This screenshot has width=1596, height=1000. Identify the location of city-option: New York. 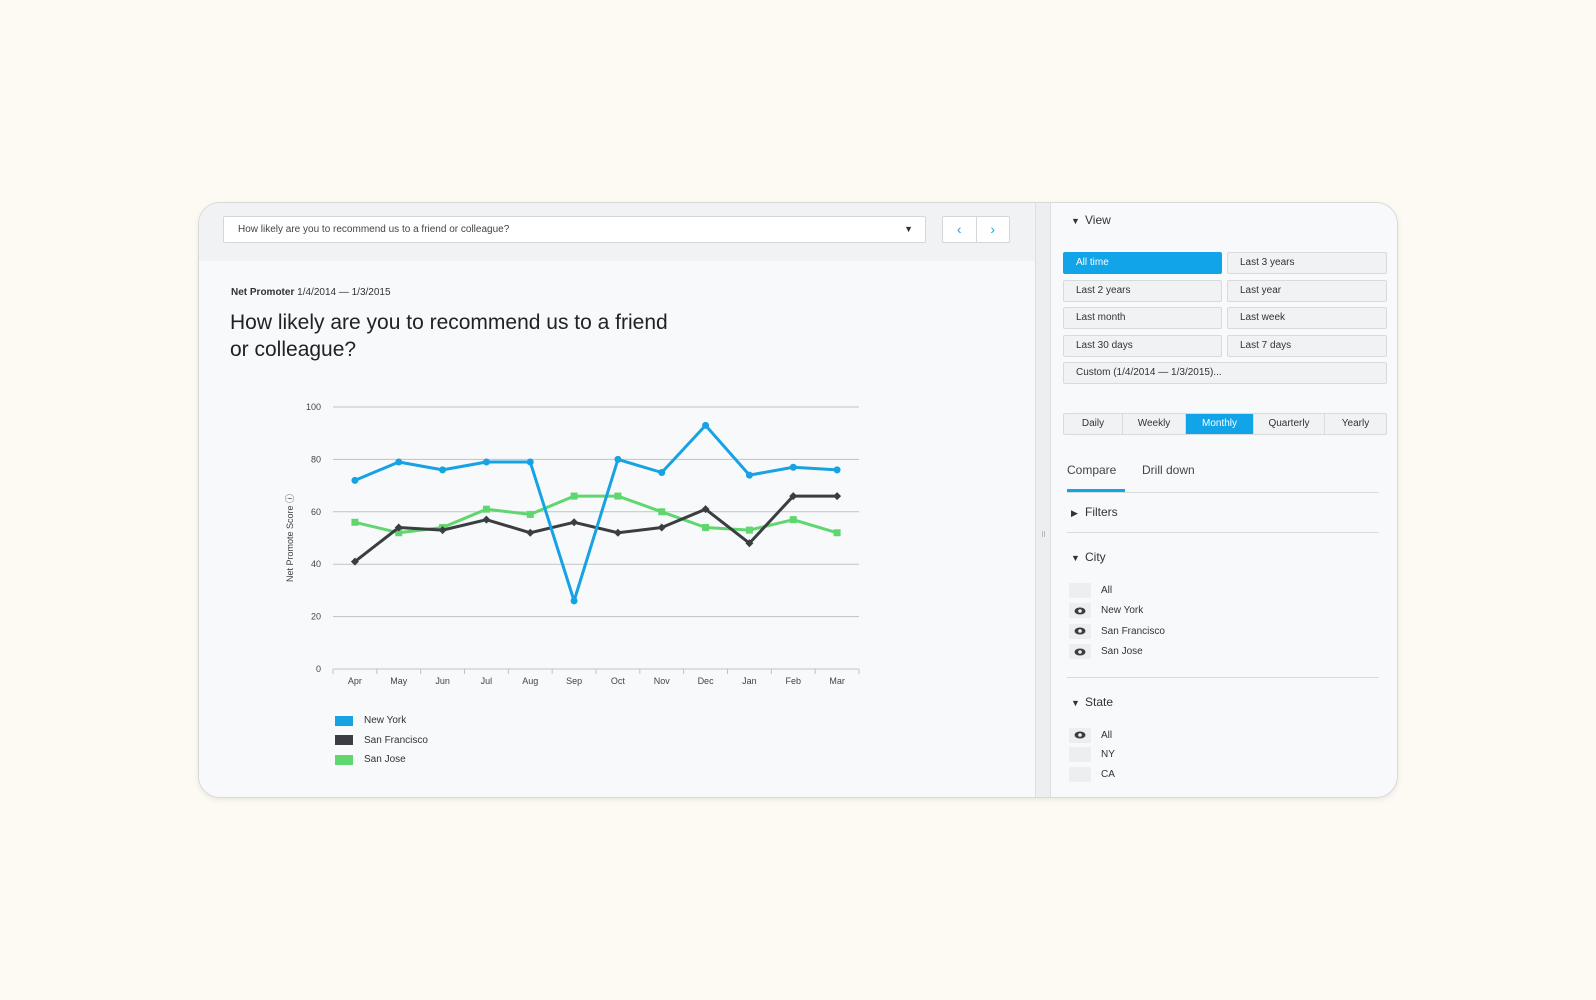
(1106, 611).